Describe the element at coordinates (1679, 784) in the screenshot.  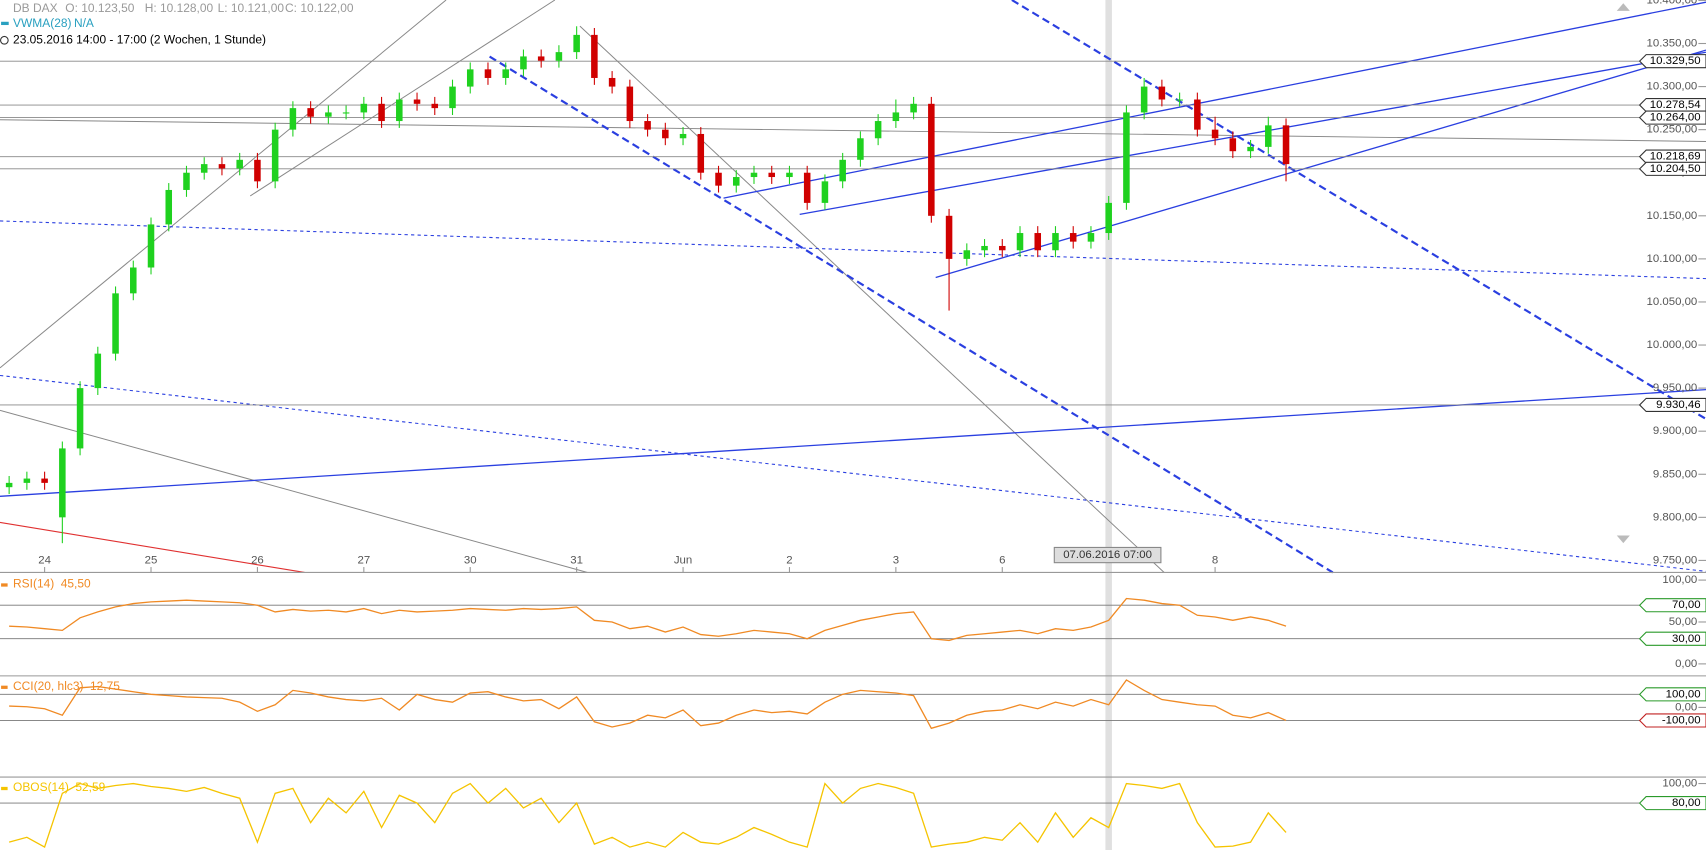
I see `y-tick-label: 100,00` at that location.